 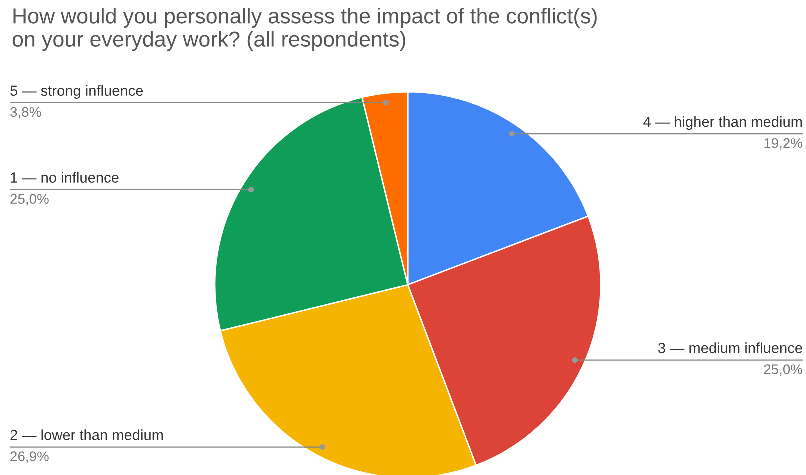 What do you see at coordinates (65, 177) in the screenshot?
I see `slice-label: 1 — no influence` at bounding box center [65, 177].